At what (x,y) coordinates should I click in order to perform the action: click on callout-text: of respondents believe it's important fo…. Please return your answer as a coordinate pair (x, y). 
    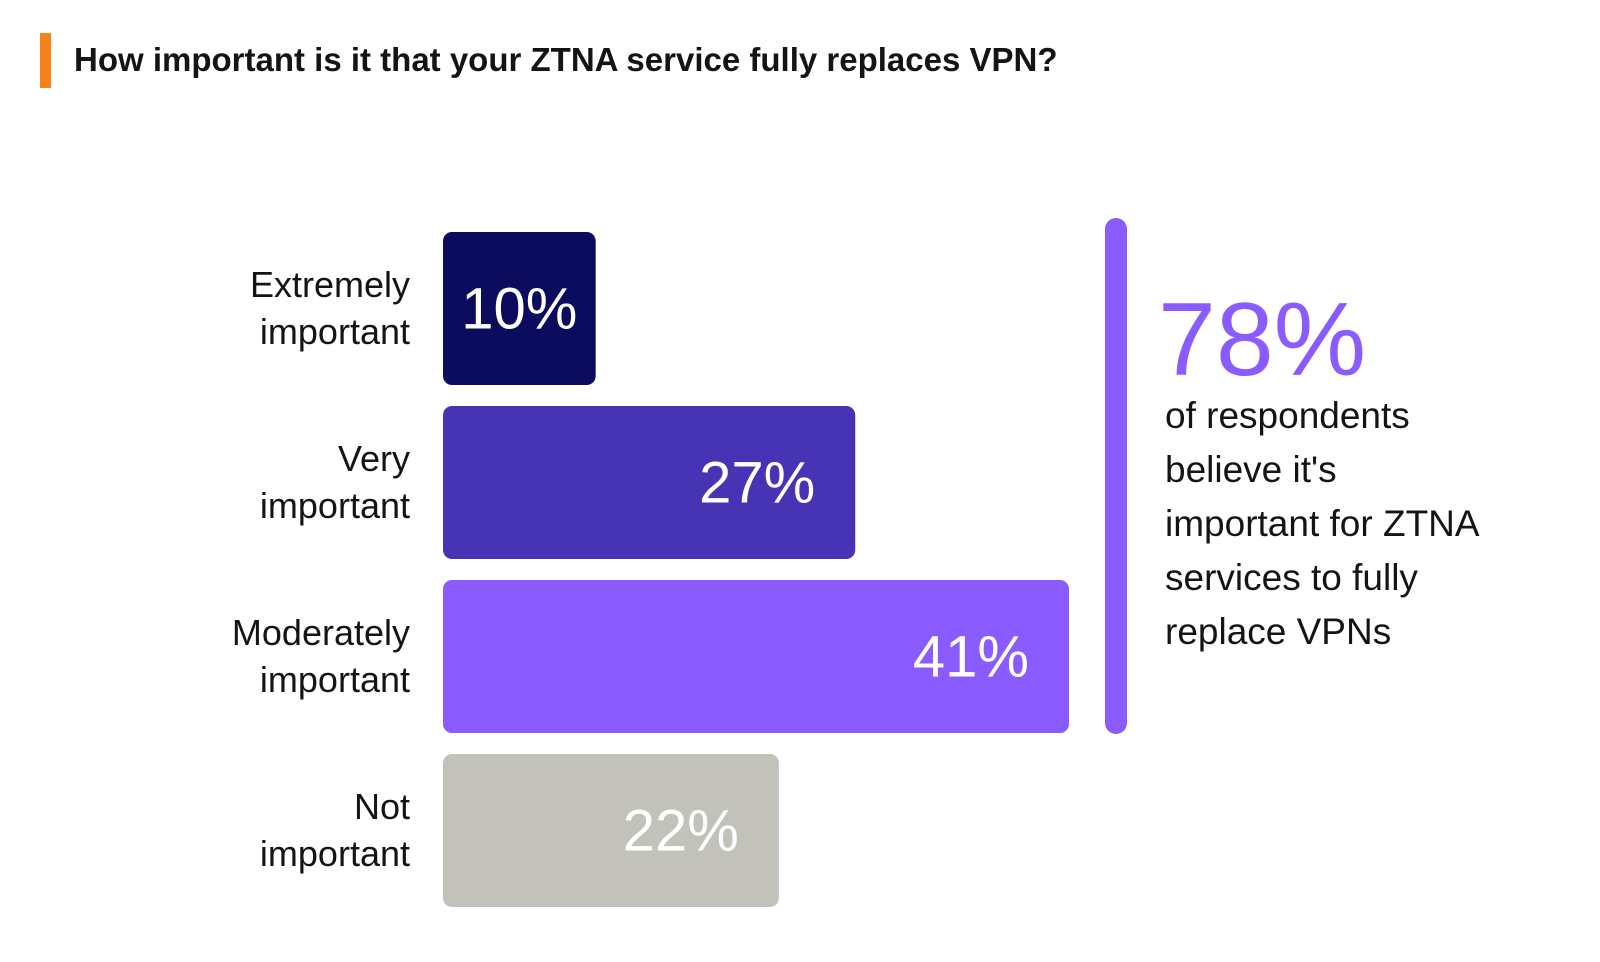
    Looking at the image, I should click on (1375, 524).